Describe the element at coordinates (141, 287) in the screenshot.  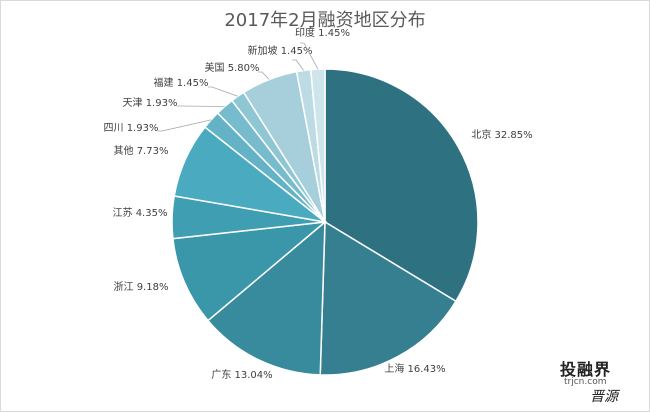
I see `slice-label-4: 浙江 9.18%` at that location.